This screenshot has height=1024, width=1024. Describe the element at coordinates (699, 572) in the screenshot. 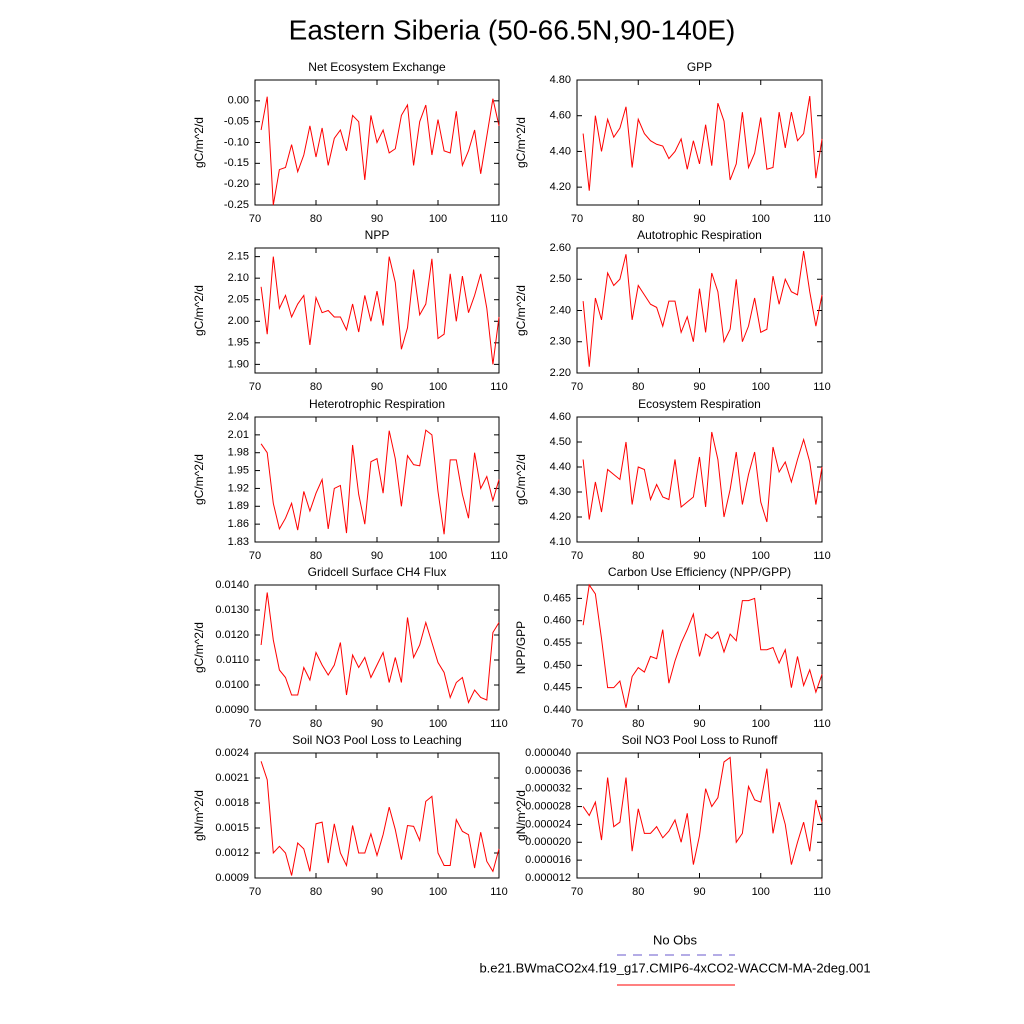

I see `panel-title: Carbon Use Efficiency (NPP/GPP)` at that location.